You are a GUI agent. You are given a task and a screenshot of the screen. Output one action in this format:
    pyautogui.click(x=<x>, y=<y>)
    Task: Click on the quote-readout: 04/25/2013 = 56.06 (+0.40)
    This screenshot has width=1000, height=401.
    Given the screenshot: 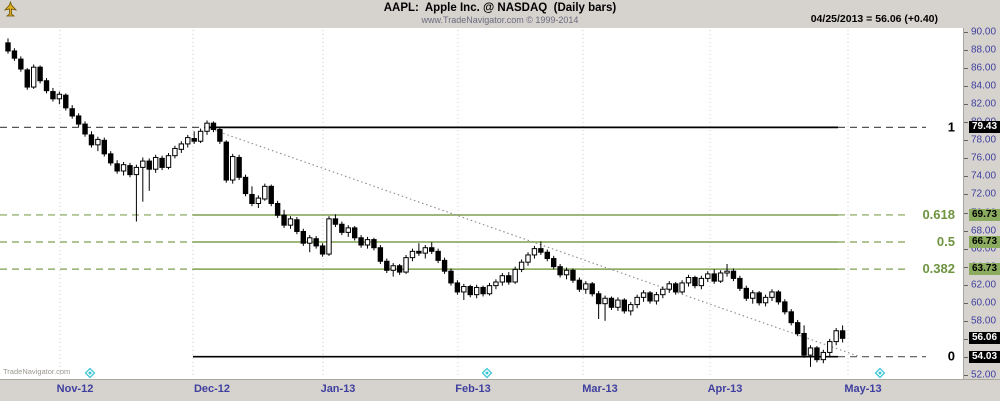 What is the action you would take?
    pyautogui.click(x=874, y=19)
    